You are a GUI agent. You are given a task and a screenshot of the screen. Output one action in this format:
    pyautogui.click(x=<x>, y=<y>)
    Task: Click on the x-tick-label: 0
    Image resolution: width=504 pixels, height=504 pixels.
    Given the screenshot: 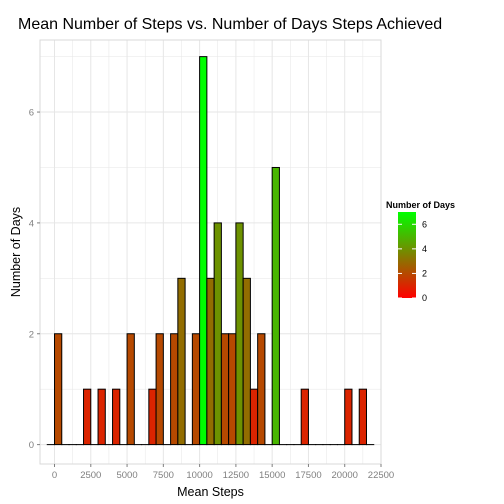 What is the action you would take?
    pyautogui.click(x=54, y=475)
    